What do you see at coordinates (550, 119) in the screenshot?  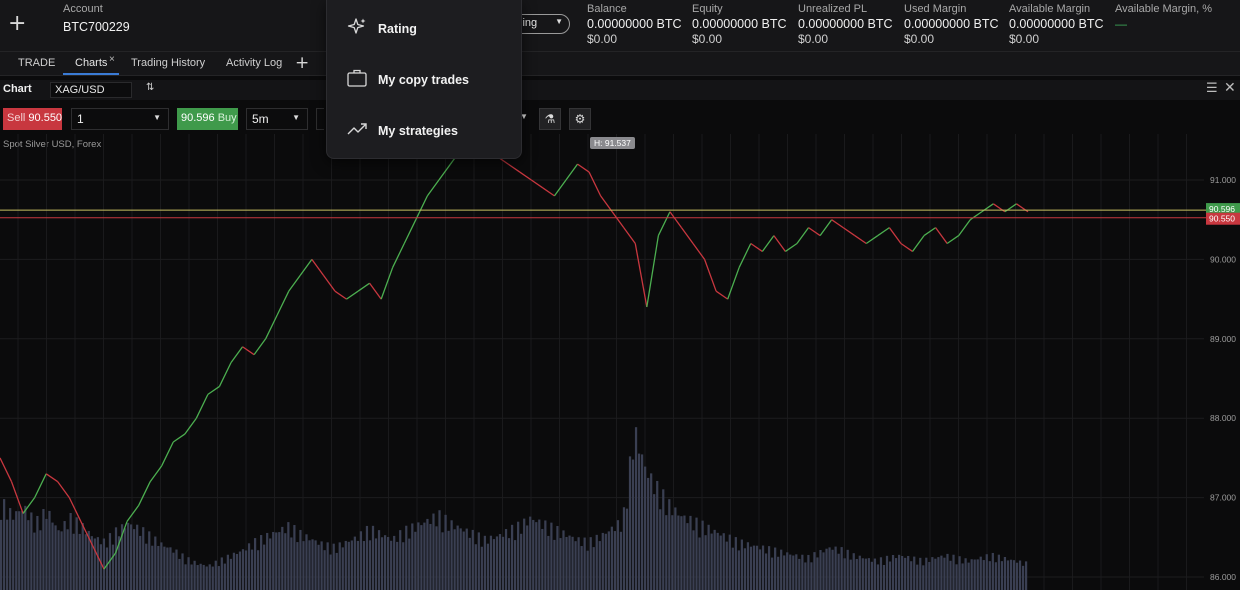 I see `flask-icon: ⚗` at bounding box center [550, 119].